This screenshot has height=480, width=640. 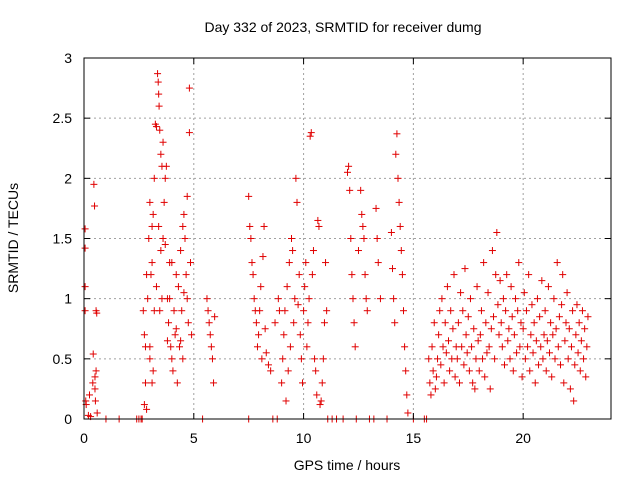 I want to click on y-tick-label: 3, so click(x=68, y=58).